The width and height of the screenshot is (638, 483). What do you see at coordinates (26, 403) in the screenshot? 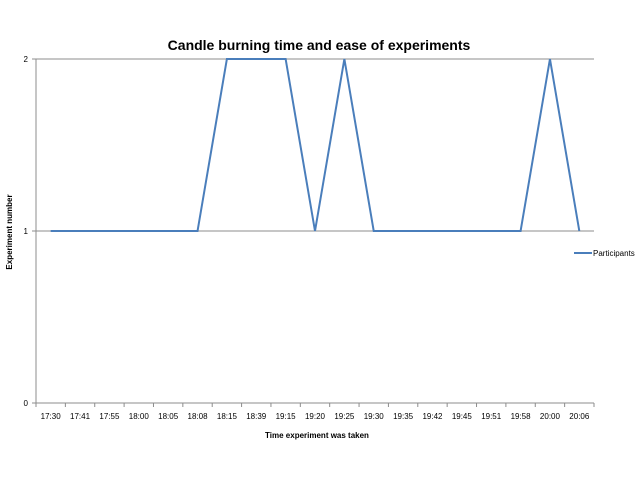
I see `y-tick-label: 0` at bounding box center [26, 403].